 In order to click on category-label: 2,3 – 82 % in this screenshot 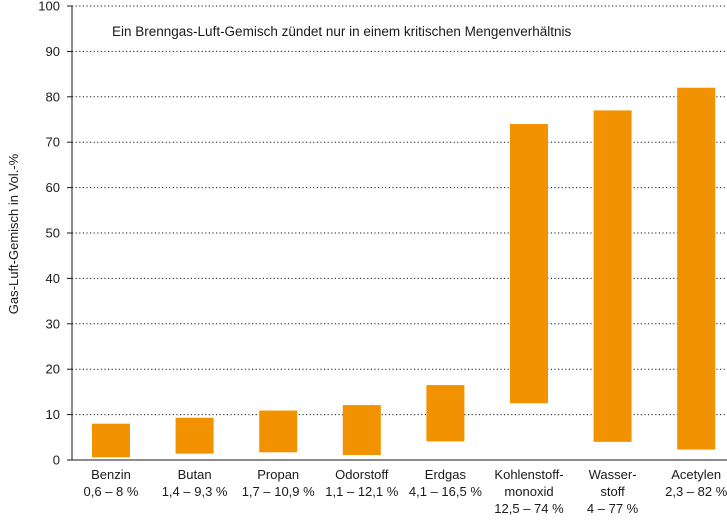, I will do `click(696, 491)`.